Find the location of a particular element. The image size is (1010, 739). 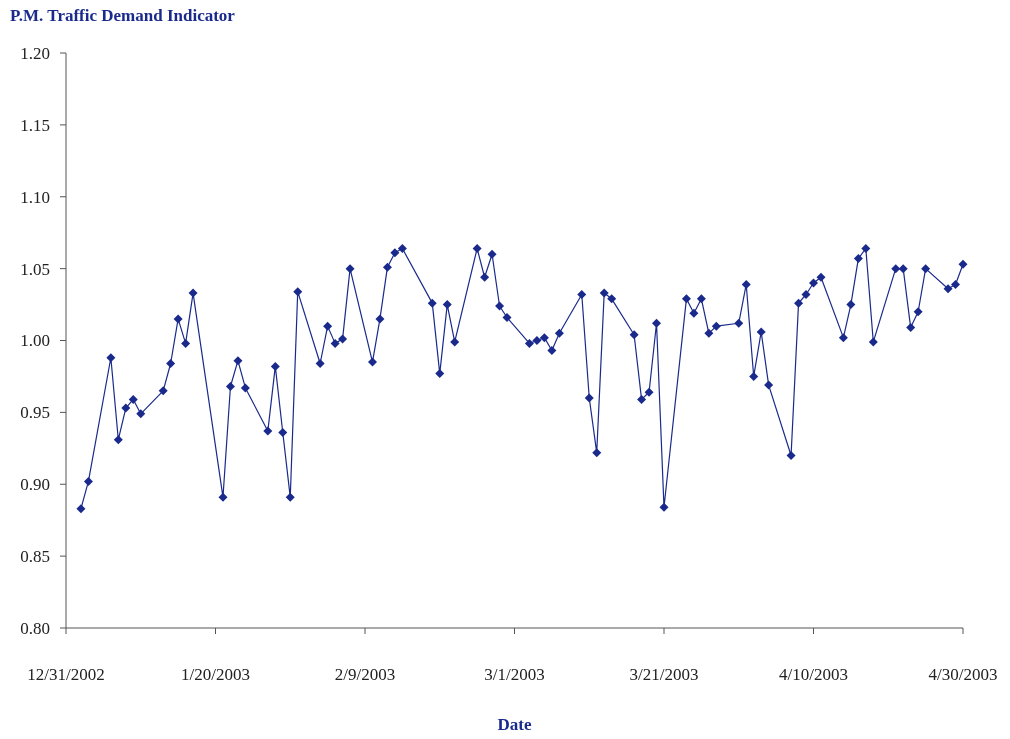

y-tick-label: 1.15 is located at coordinates (35, 125).